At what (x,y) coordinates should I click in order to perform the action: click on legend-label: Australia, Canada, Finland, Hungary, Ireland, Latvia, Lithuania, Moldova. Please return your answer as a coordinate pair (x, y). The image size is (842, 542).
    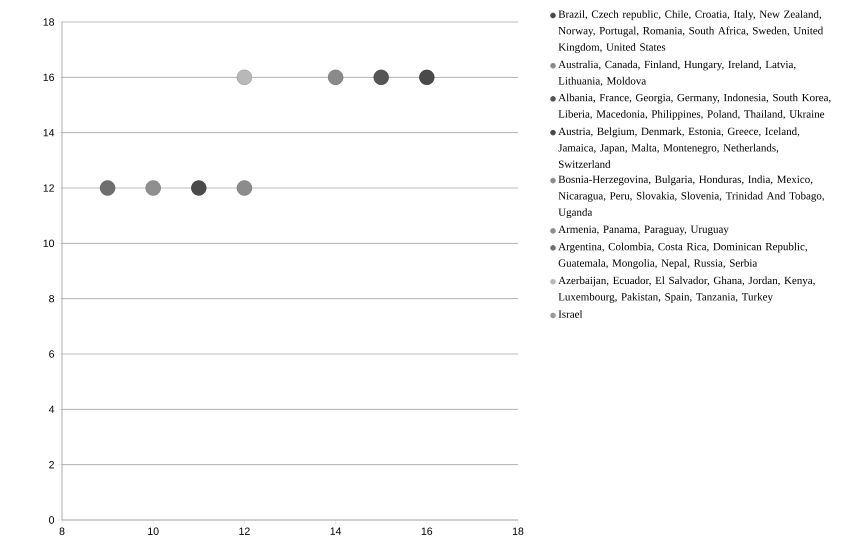
    Looking at the image, I should click on (677, 73).